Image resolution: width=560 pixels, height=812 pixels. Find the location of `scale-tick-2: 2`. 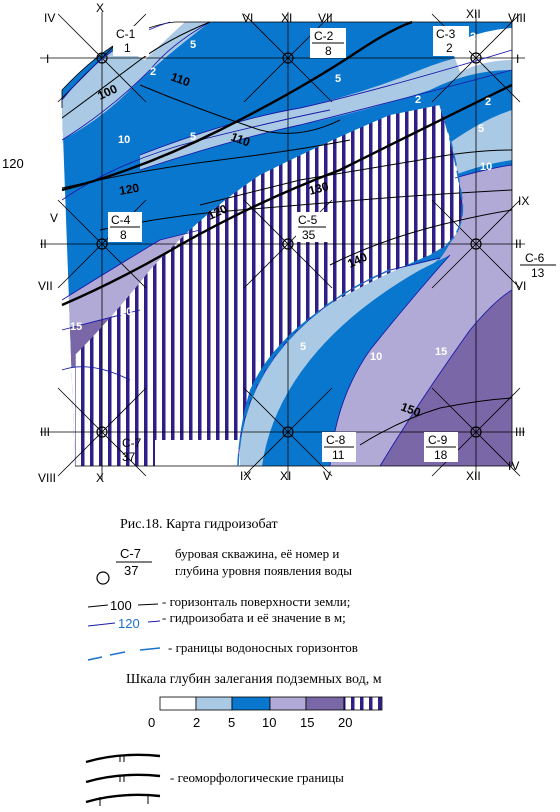

scale-tick-2: 2 is located at coordinates (196, 722).